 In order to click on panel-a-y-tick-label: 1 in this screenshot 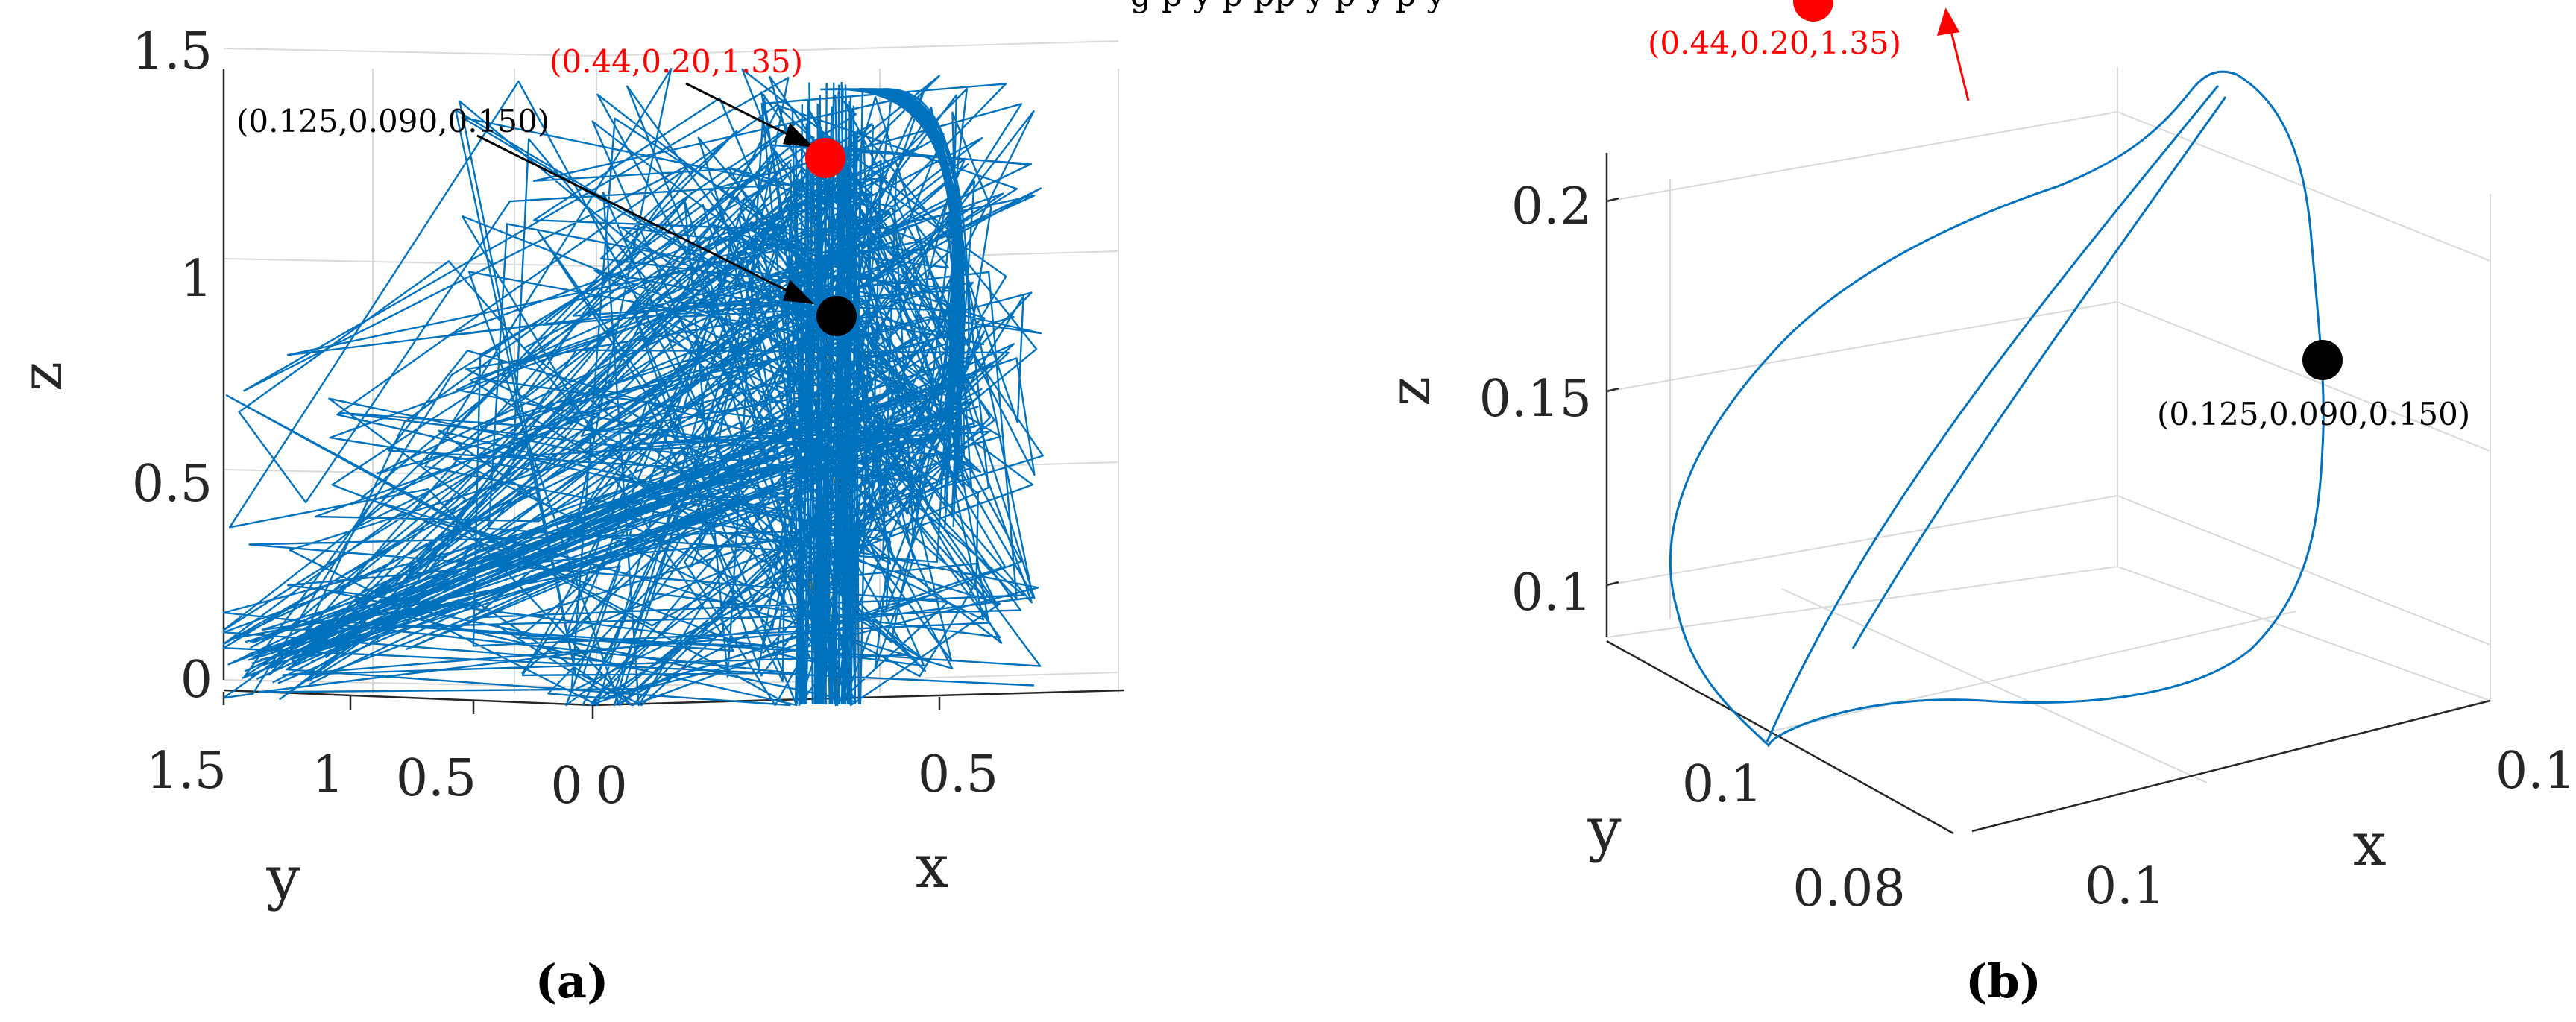, I will do `click(328, 774)`.